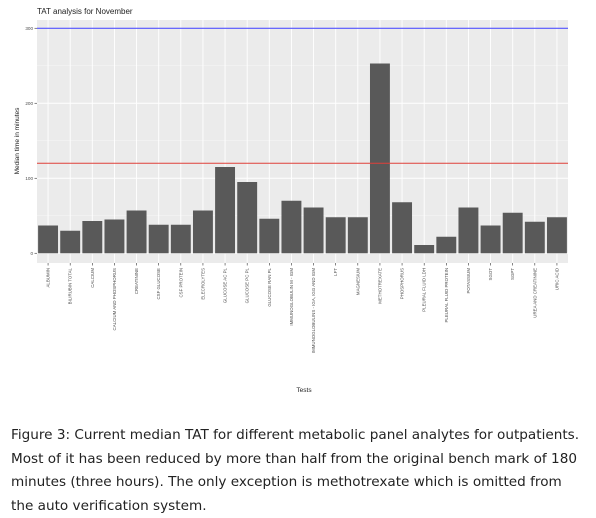 This screenshot has width=596, height=518. What do you see at coordinates (114, 236) in the screenshot?
I see `bar-calcium-and-phosphorus` at bounding box center [114, 236].